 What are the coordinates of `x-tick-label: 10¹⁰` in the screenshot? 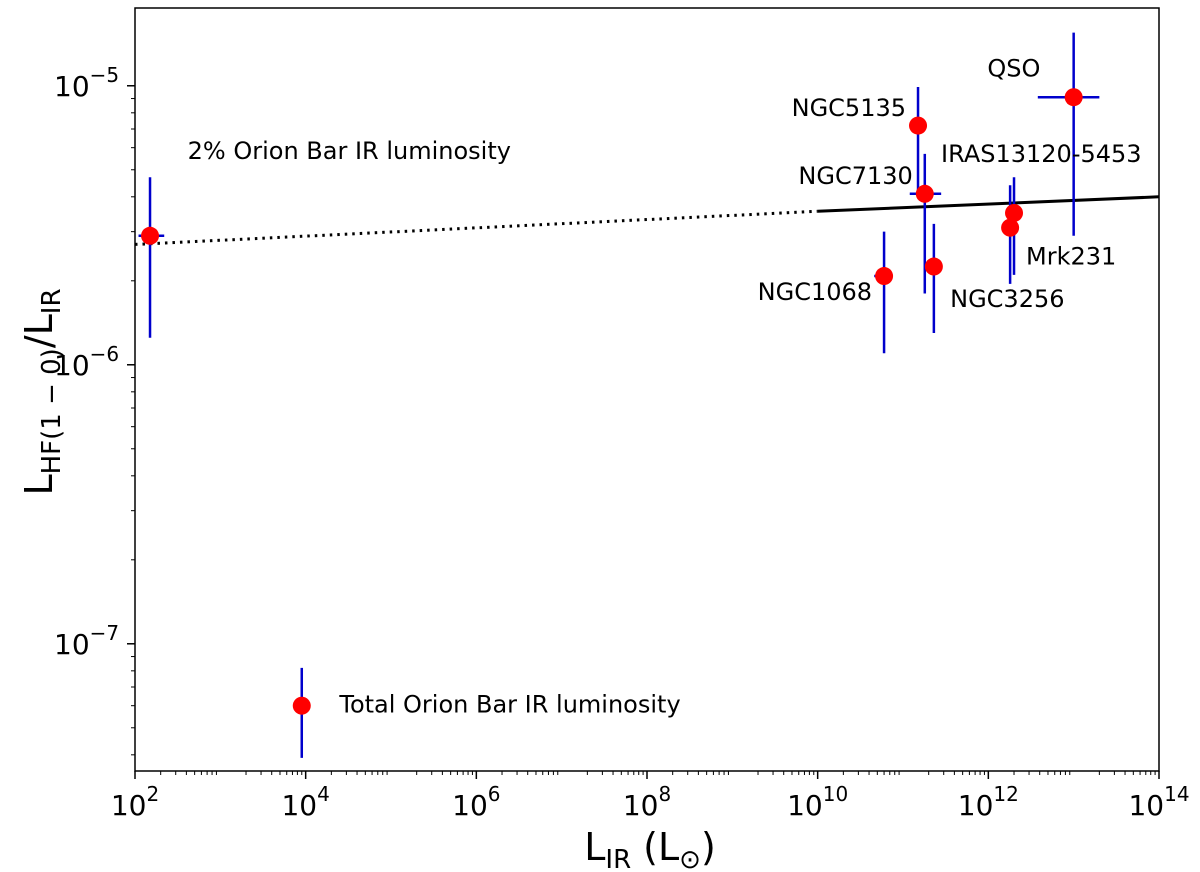 It's located at (817, 802).